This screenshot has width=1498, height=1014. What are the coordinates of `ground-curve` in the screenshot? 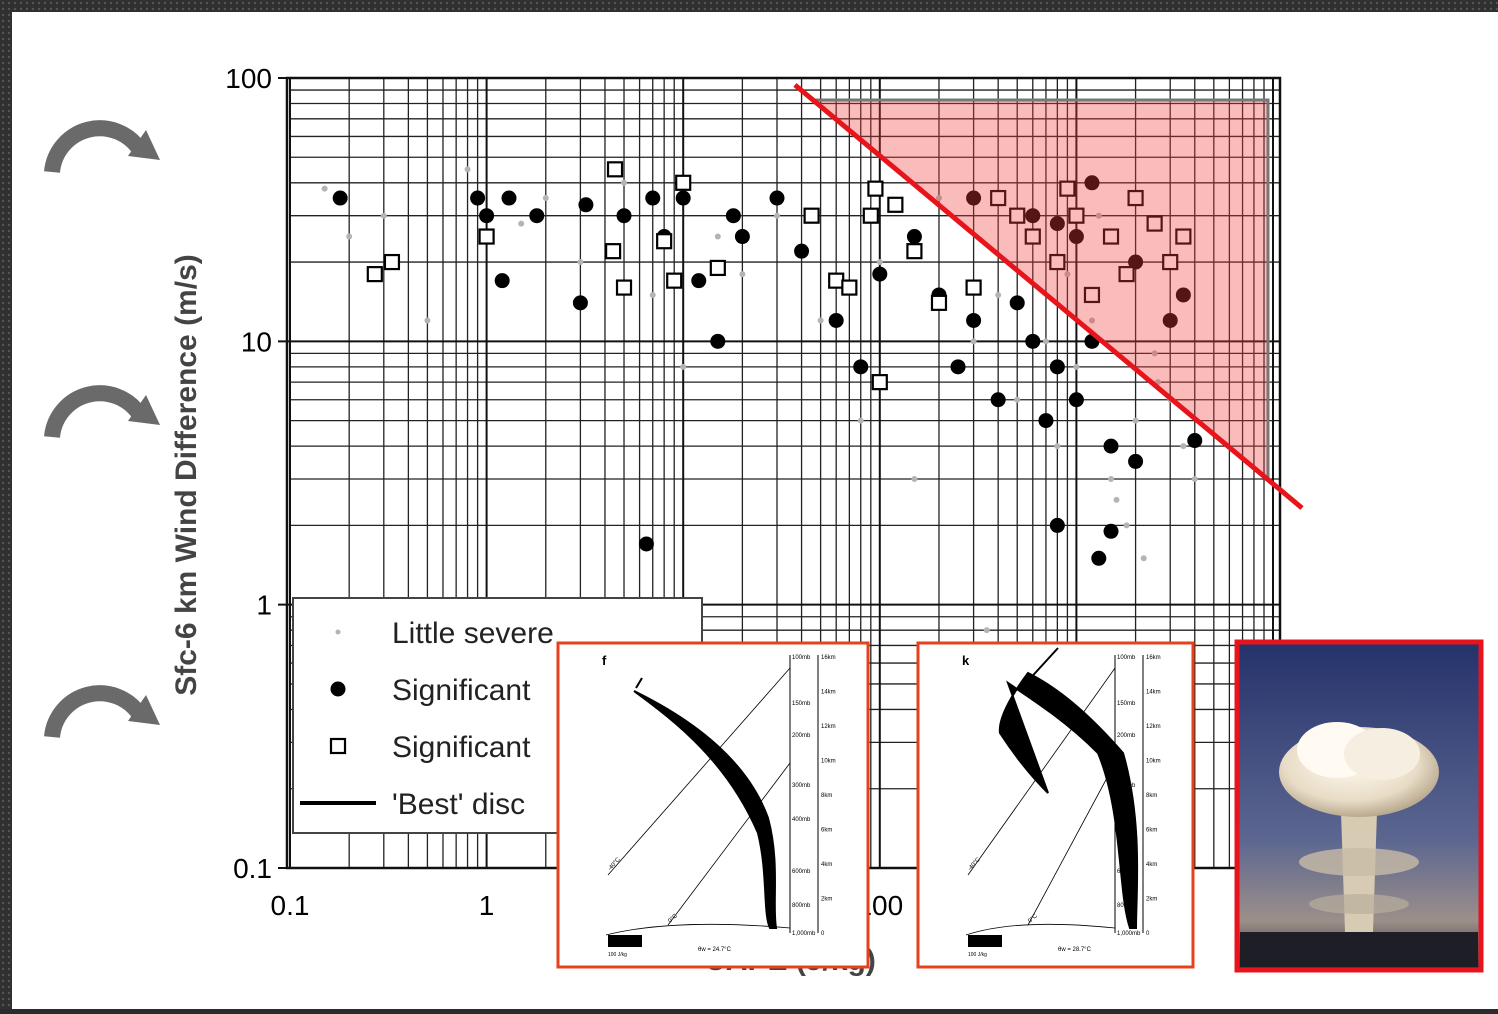 It's located at (1040, 929).